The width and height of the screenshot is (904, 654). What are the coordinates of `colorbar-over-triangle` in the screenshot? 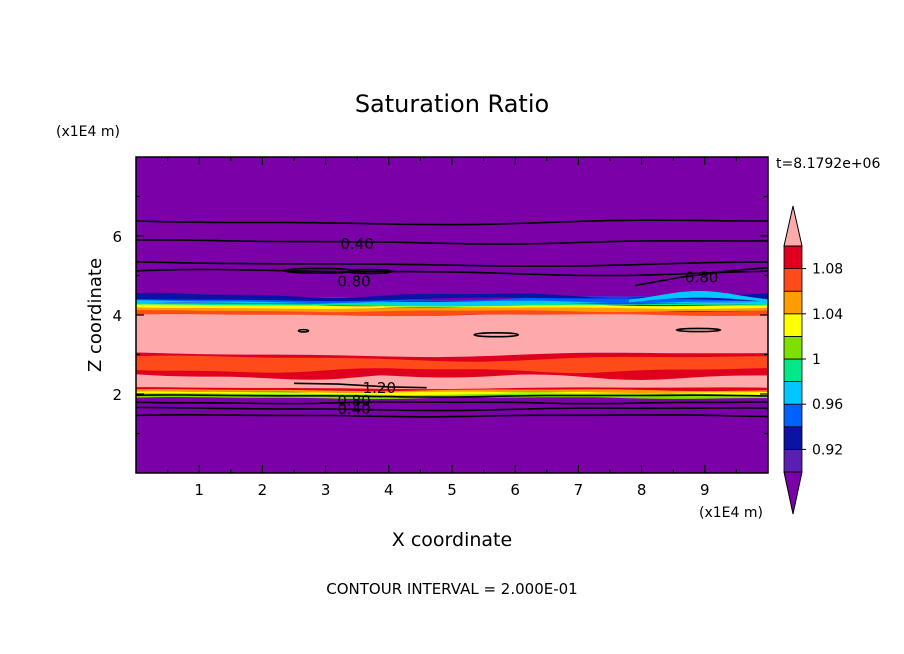 It's located at (793, 226).